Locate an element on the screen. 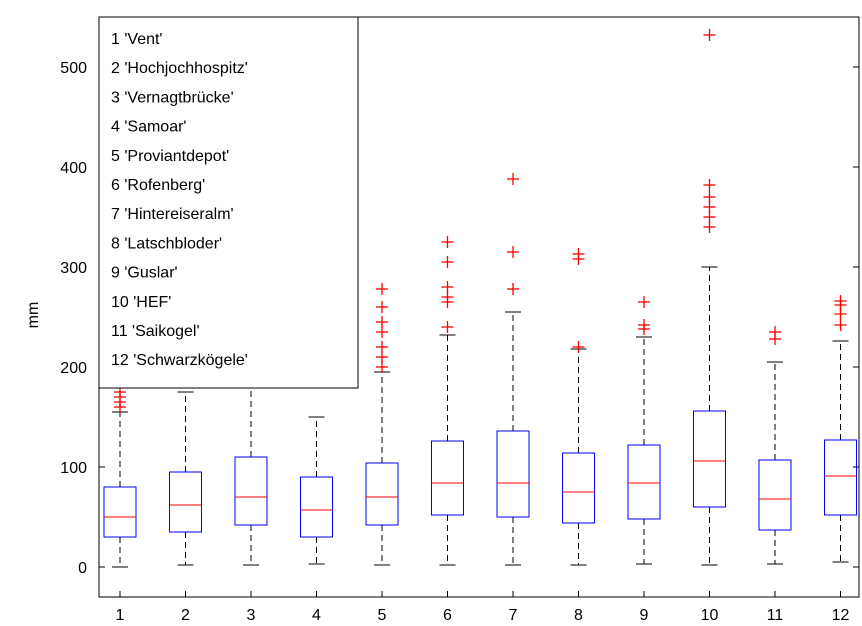 Image resolution: width=862 pixels, height=626 pixels. legend-entry: 8 'Latschbloder' is located at coordinates (166, 243).